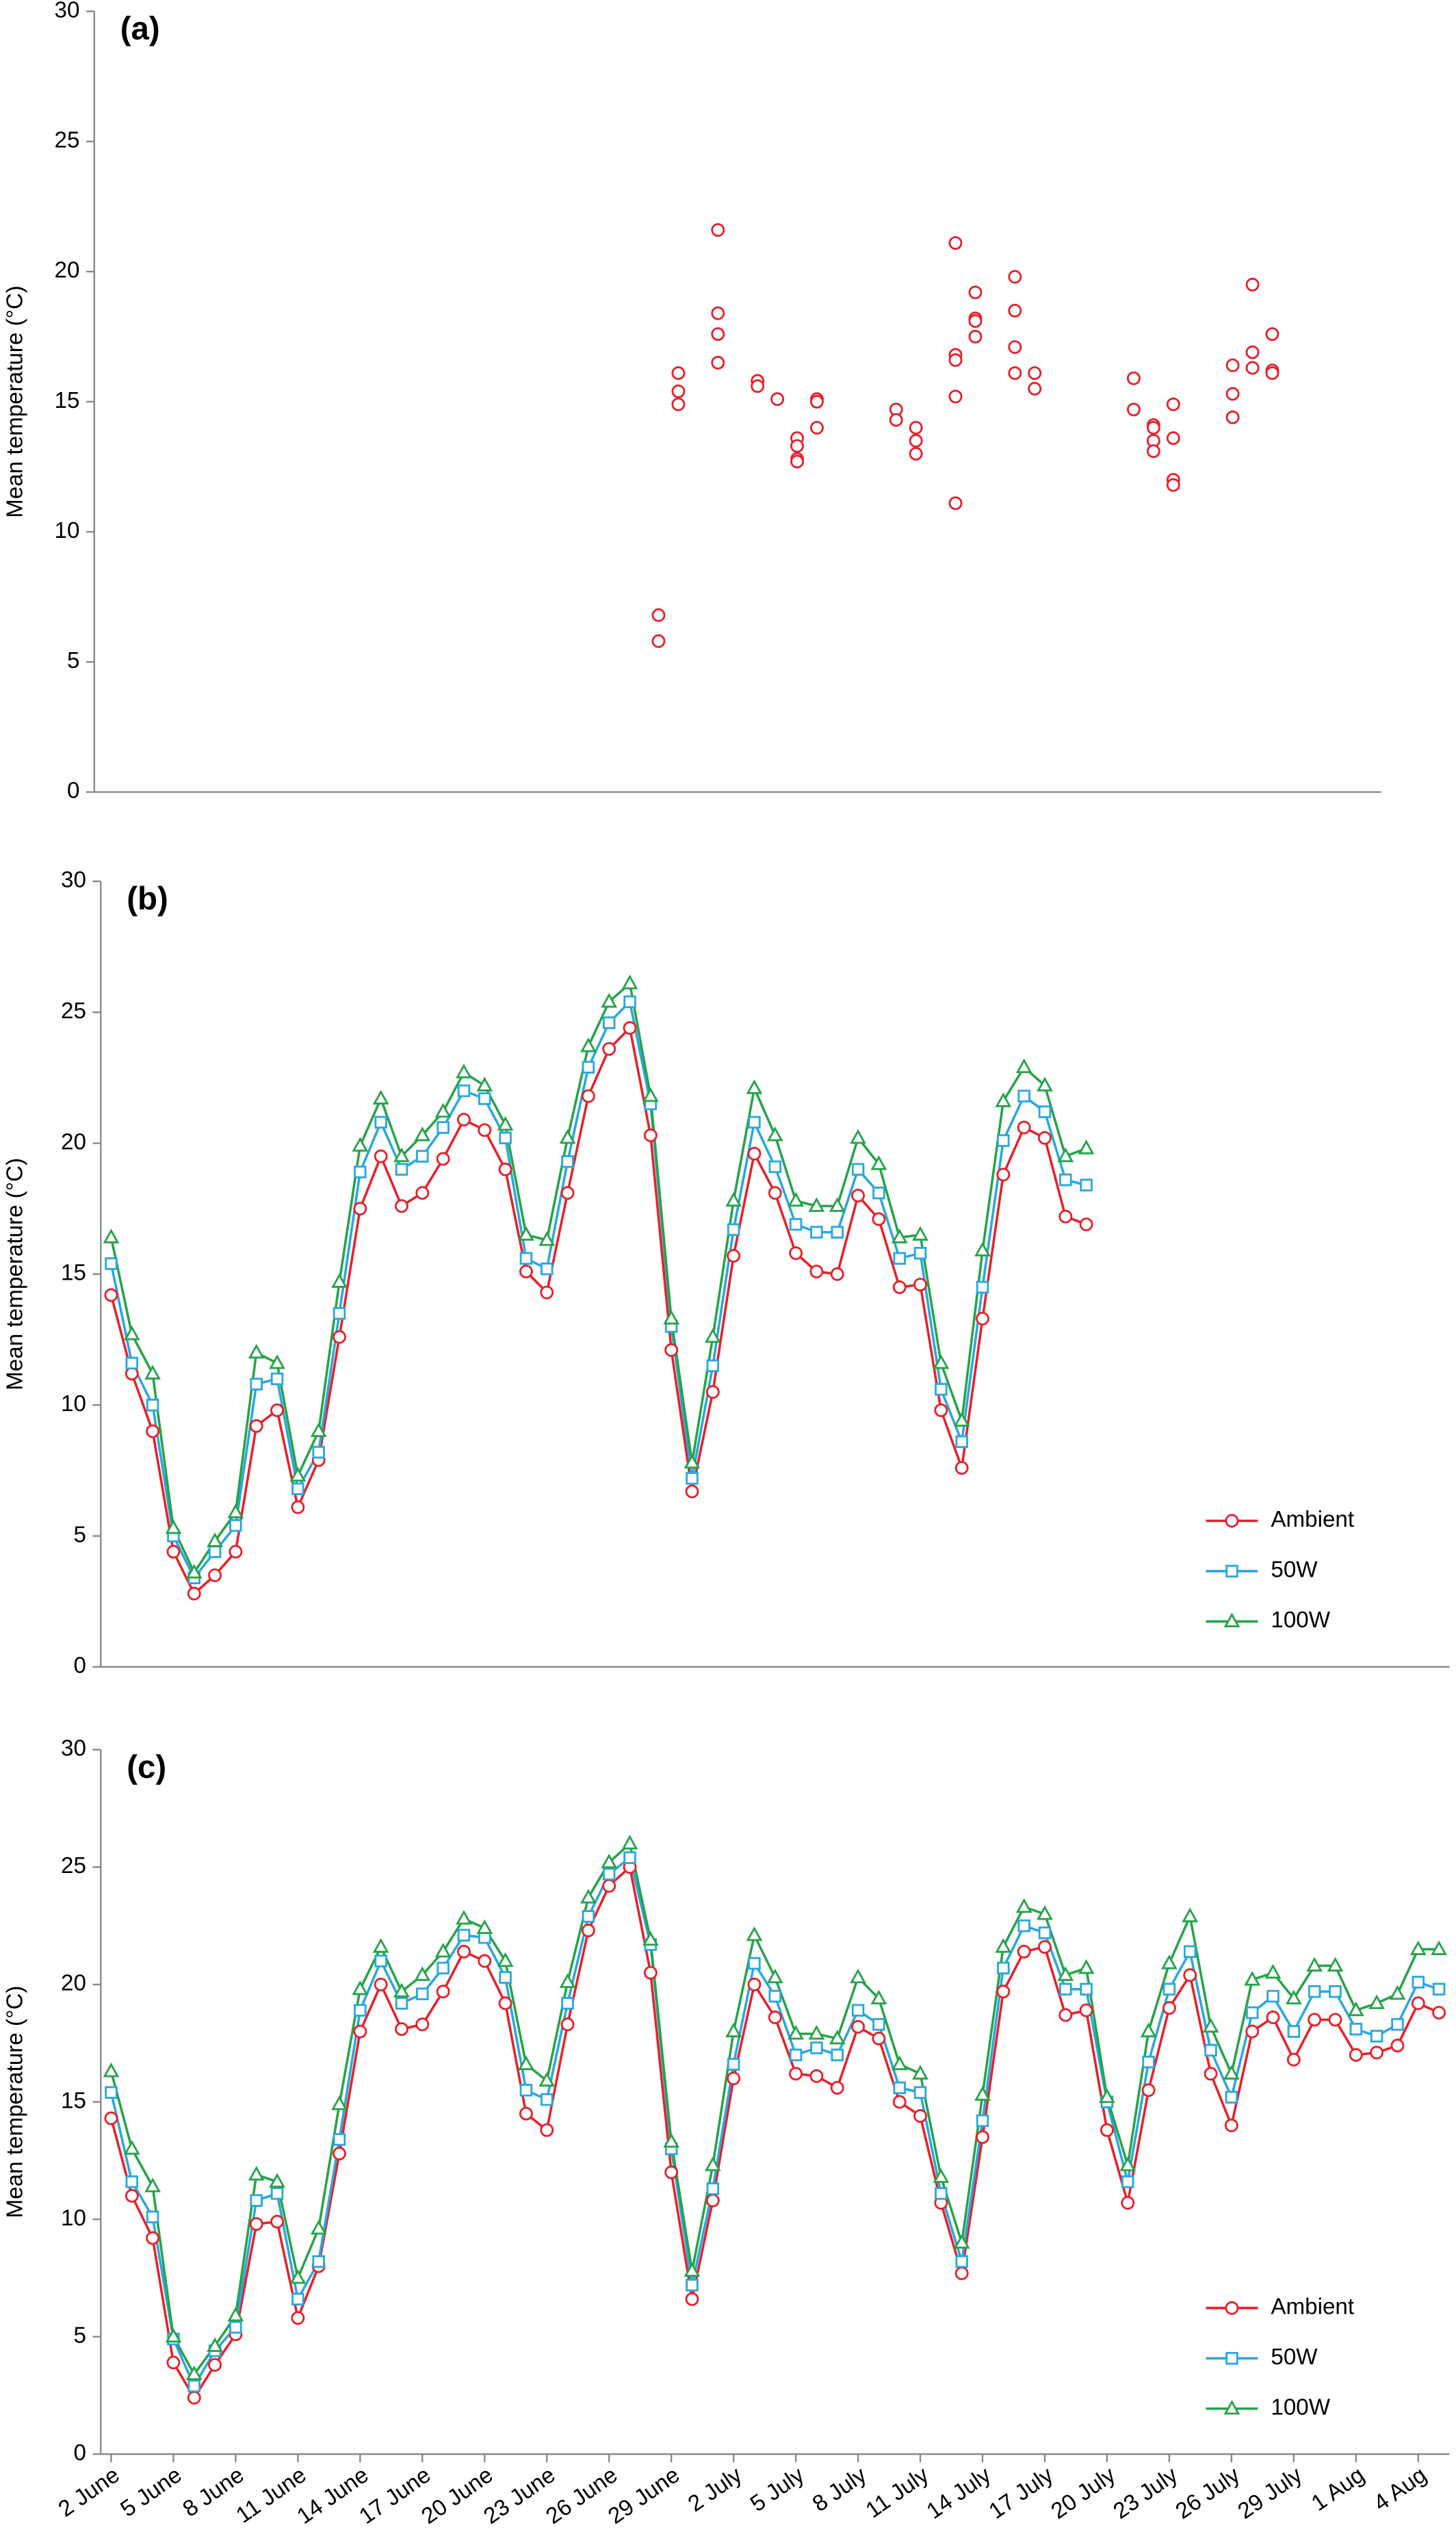 The height and width of the screenshot is (2545, 1456). Describe the element at coordinates (1338, 2489) in the screenshot. I see `x-tick-label: 1 Aug` at that location.